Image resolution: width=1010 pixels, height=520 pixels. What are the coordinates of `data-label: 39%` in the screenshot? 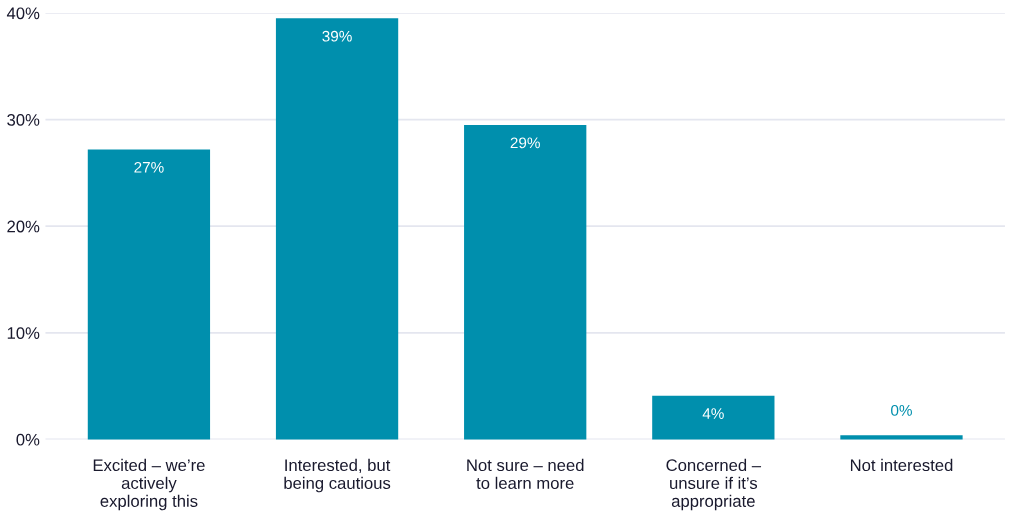 It's located at (337, 36).